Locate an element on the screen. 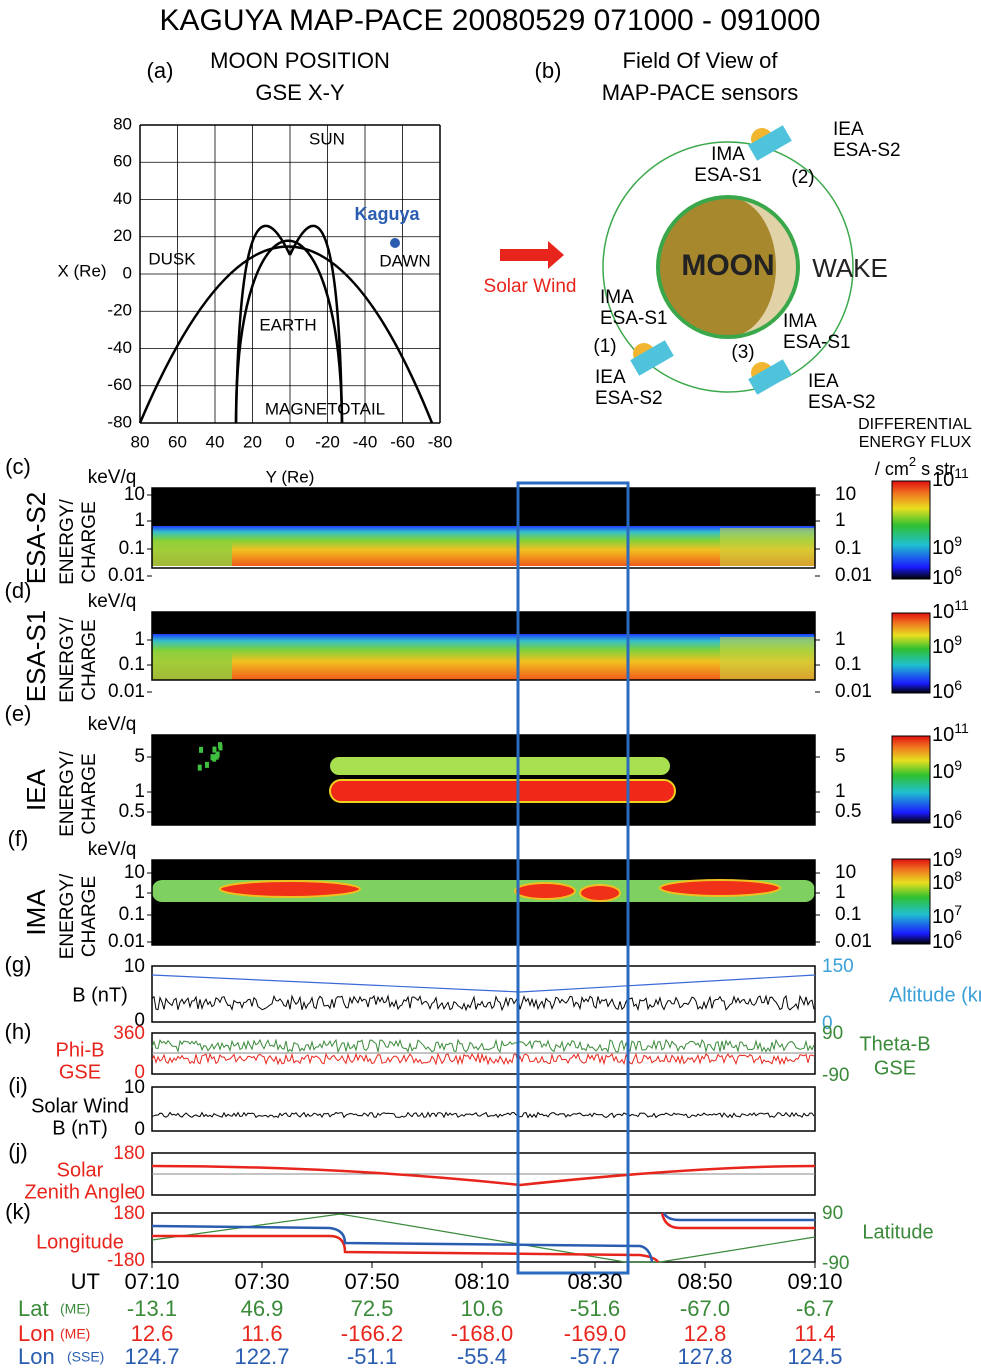 This screenshot has width=981, height=1369. y-tick-label: 90 is located at coordinates (832, 1033).